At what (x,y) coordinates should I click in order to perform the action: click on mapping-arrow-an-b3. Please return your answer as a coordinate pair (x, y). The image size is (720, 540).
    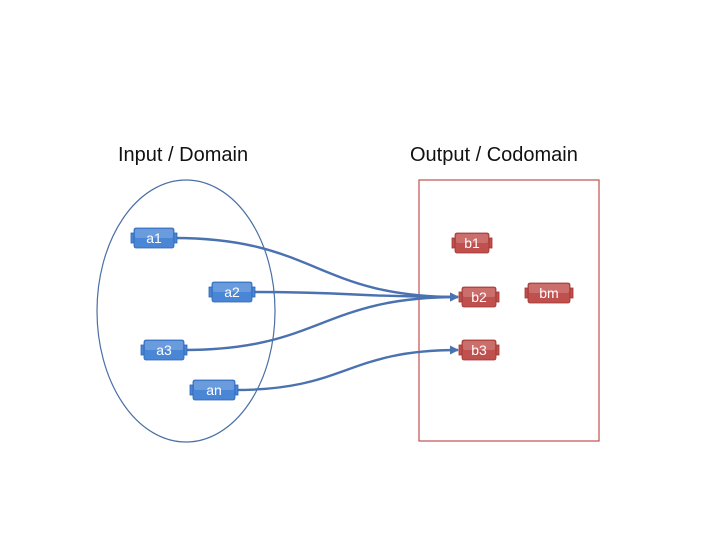
    Looking at the image, I should click on (346, 368).